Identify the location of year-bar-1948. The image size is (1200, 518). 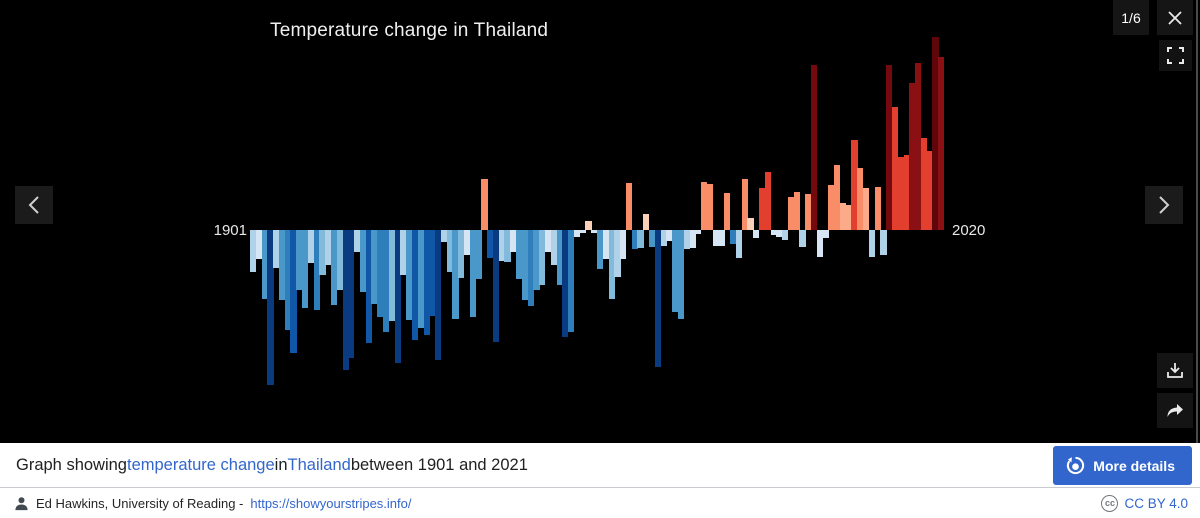
(524, 265).